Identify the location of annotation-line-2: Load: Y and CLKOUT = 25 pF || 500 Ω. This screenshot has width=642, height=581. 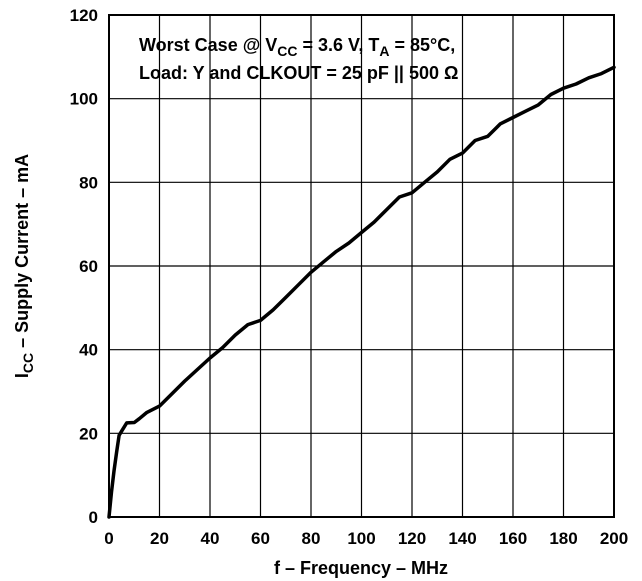
(298, 73).